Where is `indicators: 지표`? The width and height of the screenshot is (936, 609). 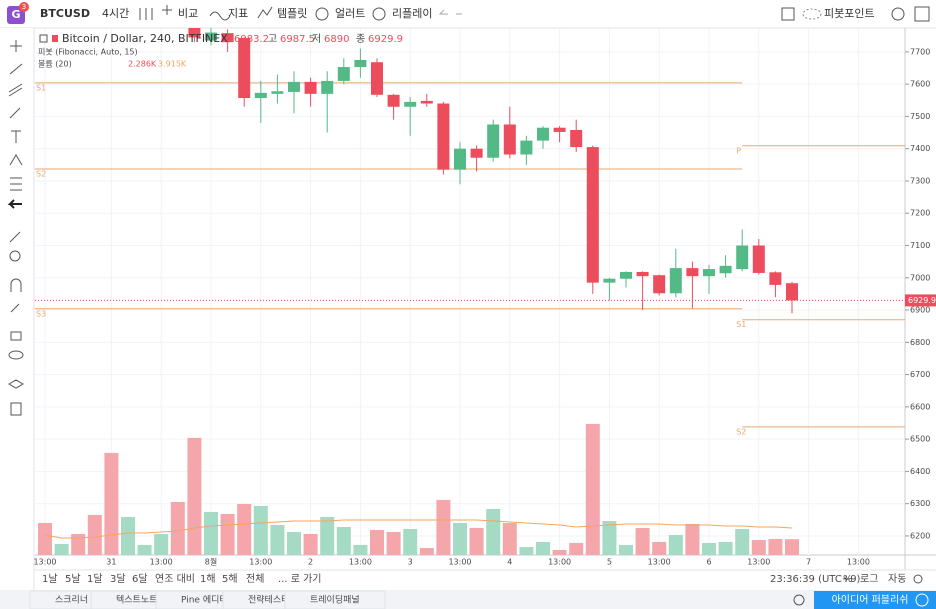
indicators: 지표 is located at coordinates (238, 13).